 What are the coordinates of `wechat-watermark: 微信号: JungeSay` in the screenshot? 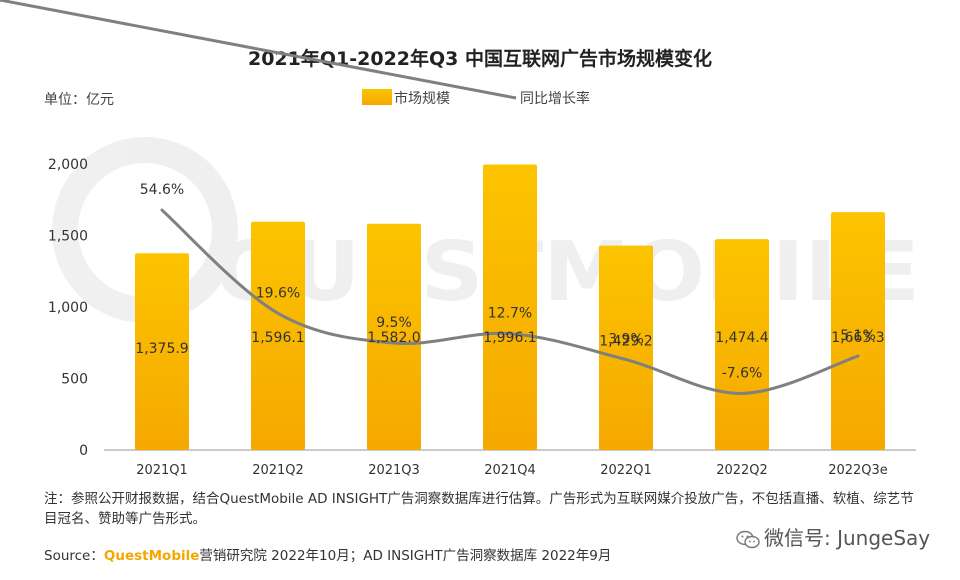 It's located at (833, 536).